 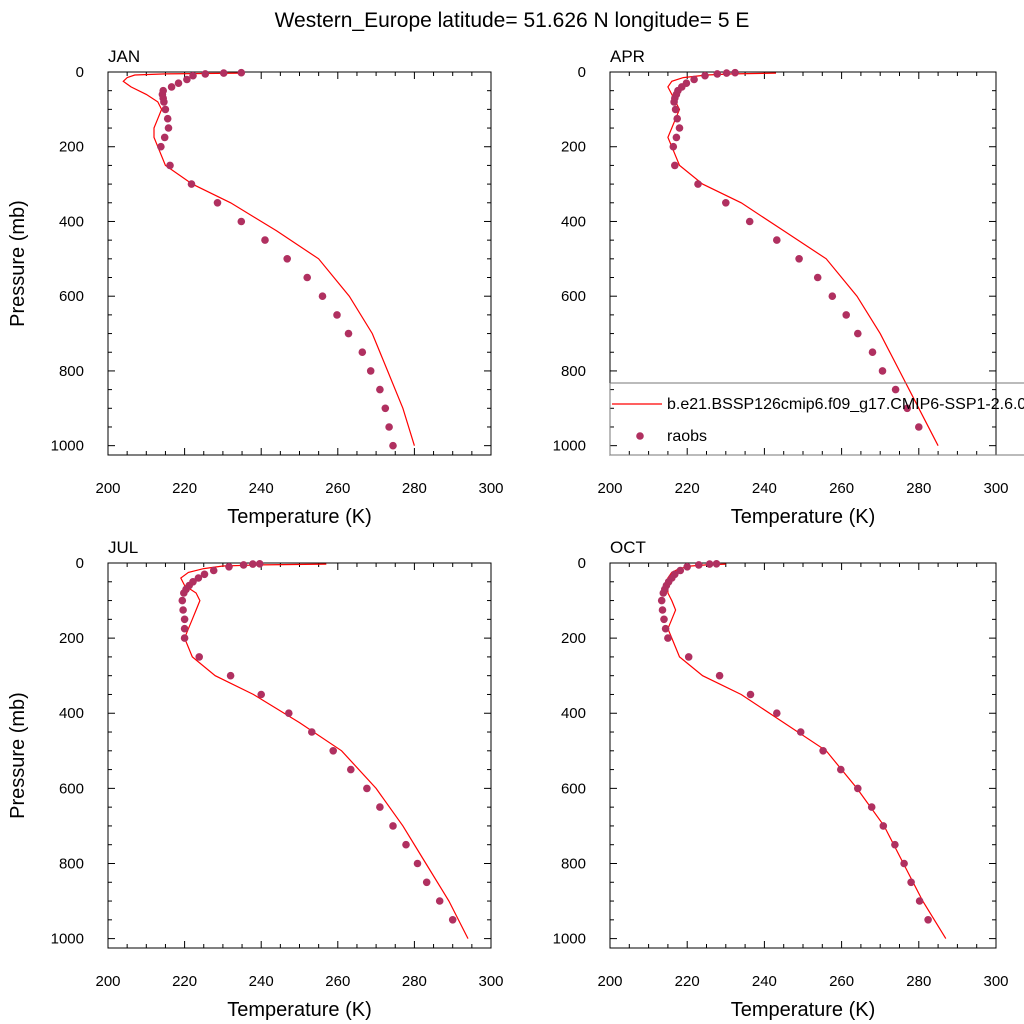 I want to click on legend-obs-label: raobs, so click(x=687, y=436).